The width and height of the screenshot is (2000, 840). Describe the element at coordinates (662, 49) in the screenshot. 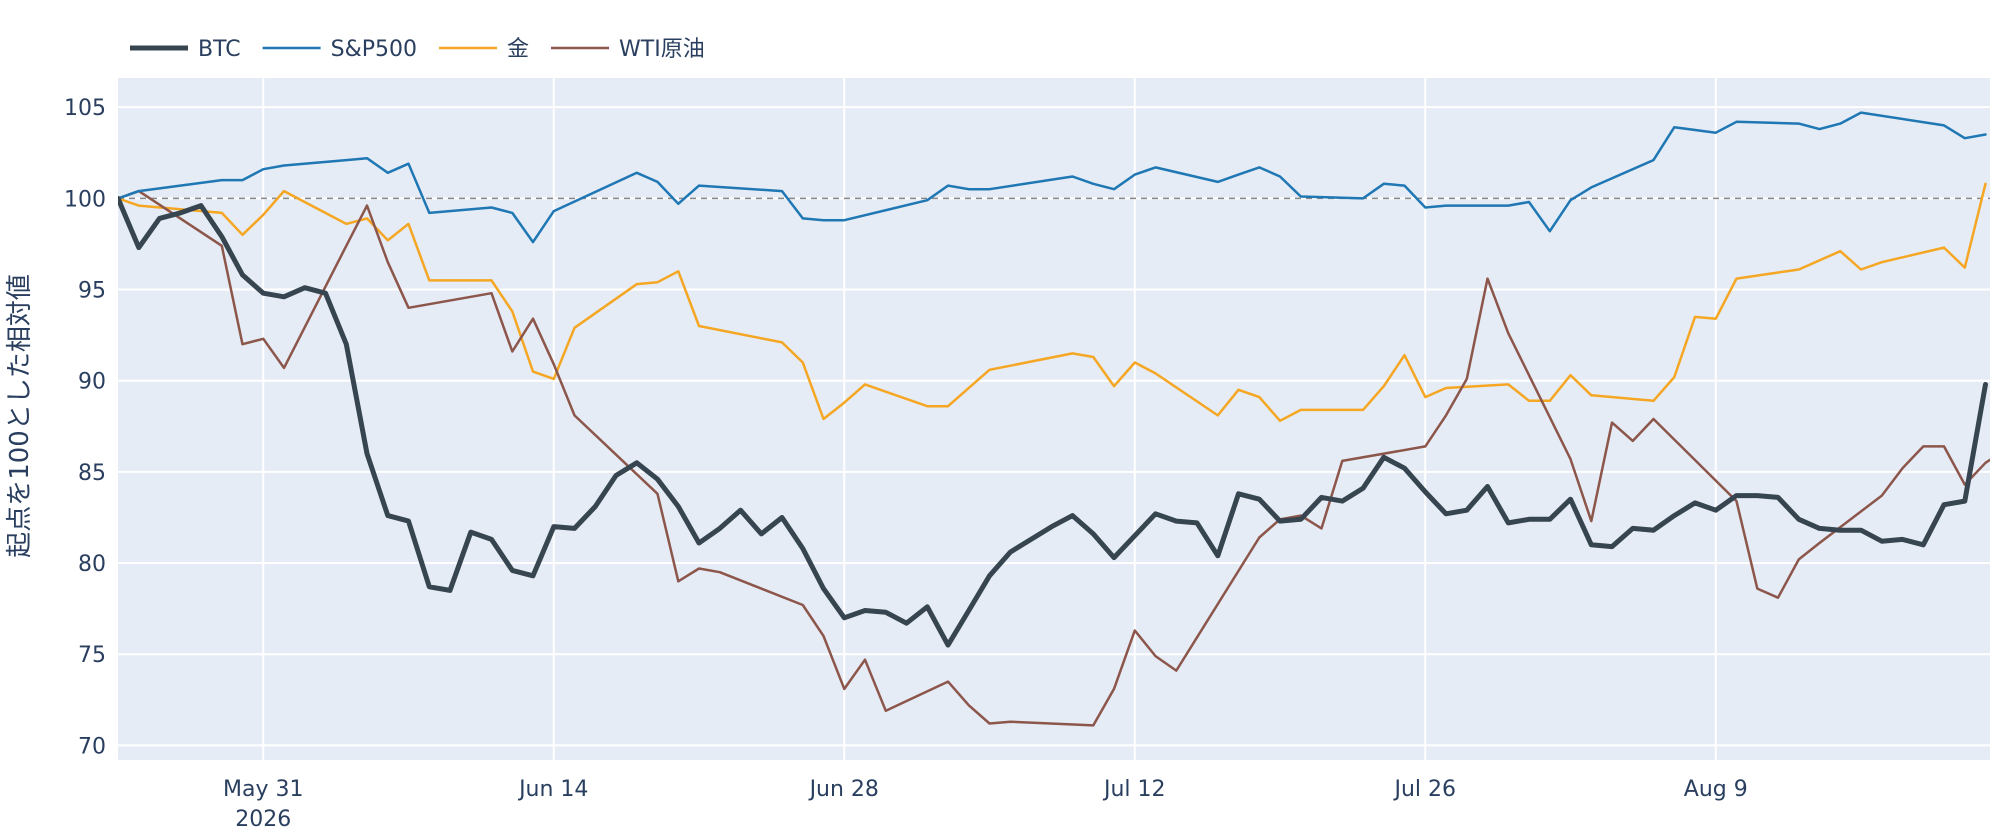

I see `legend-label: WTI原油` at that location.